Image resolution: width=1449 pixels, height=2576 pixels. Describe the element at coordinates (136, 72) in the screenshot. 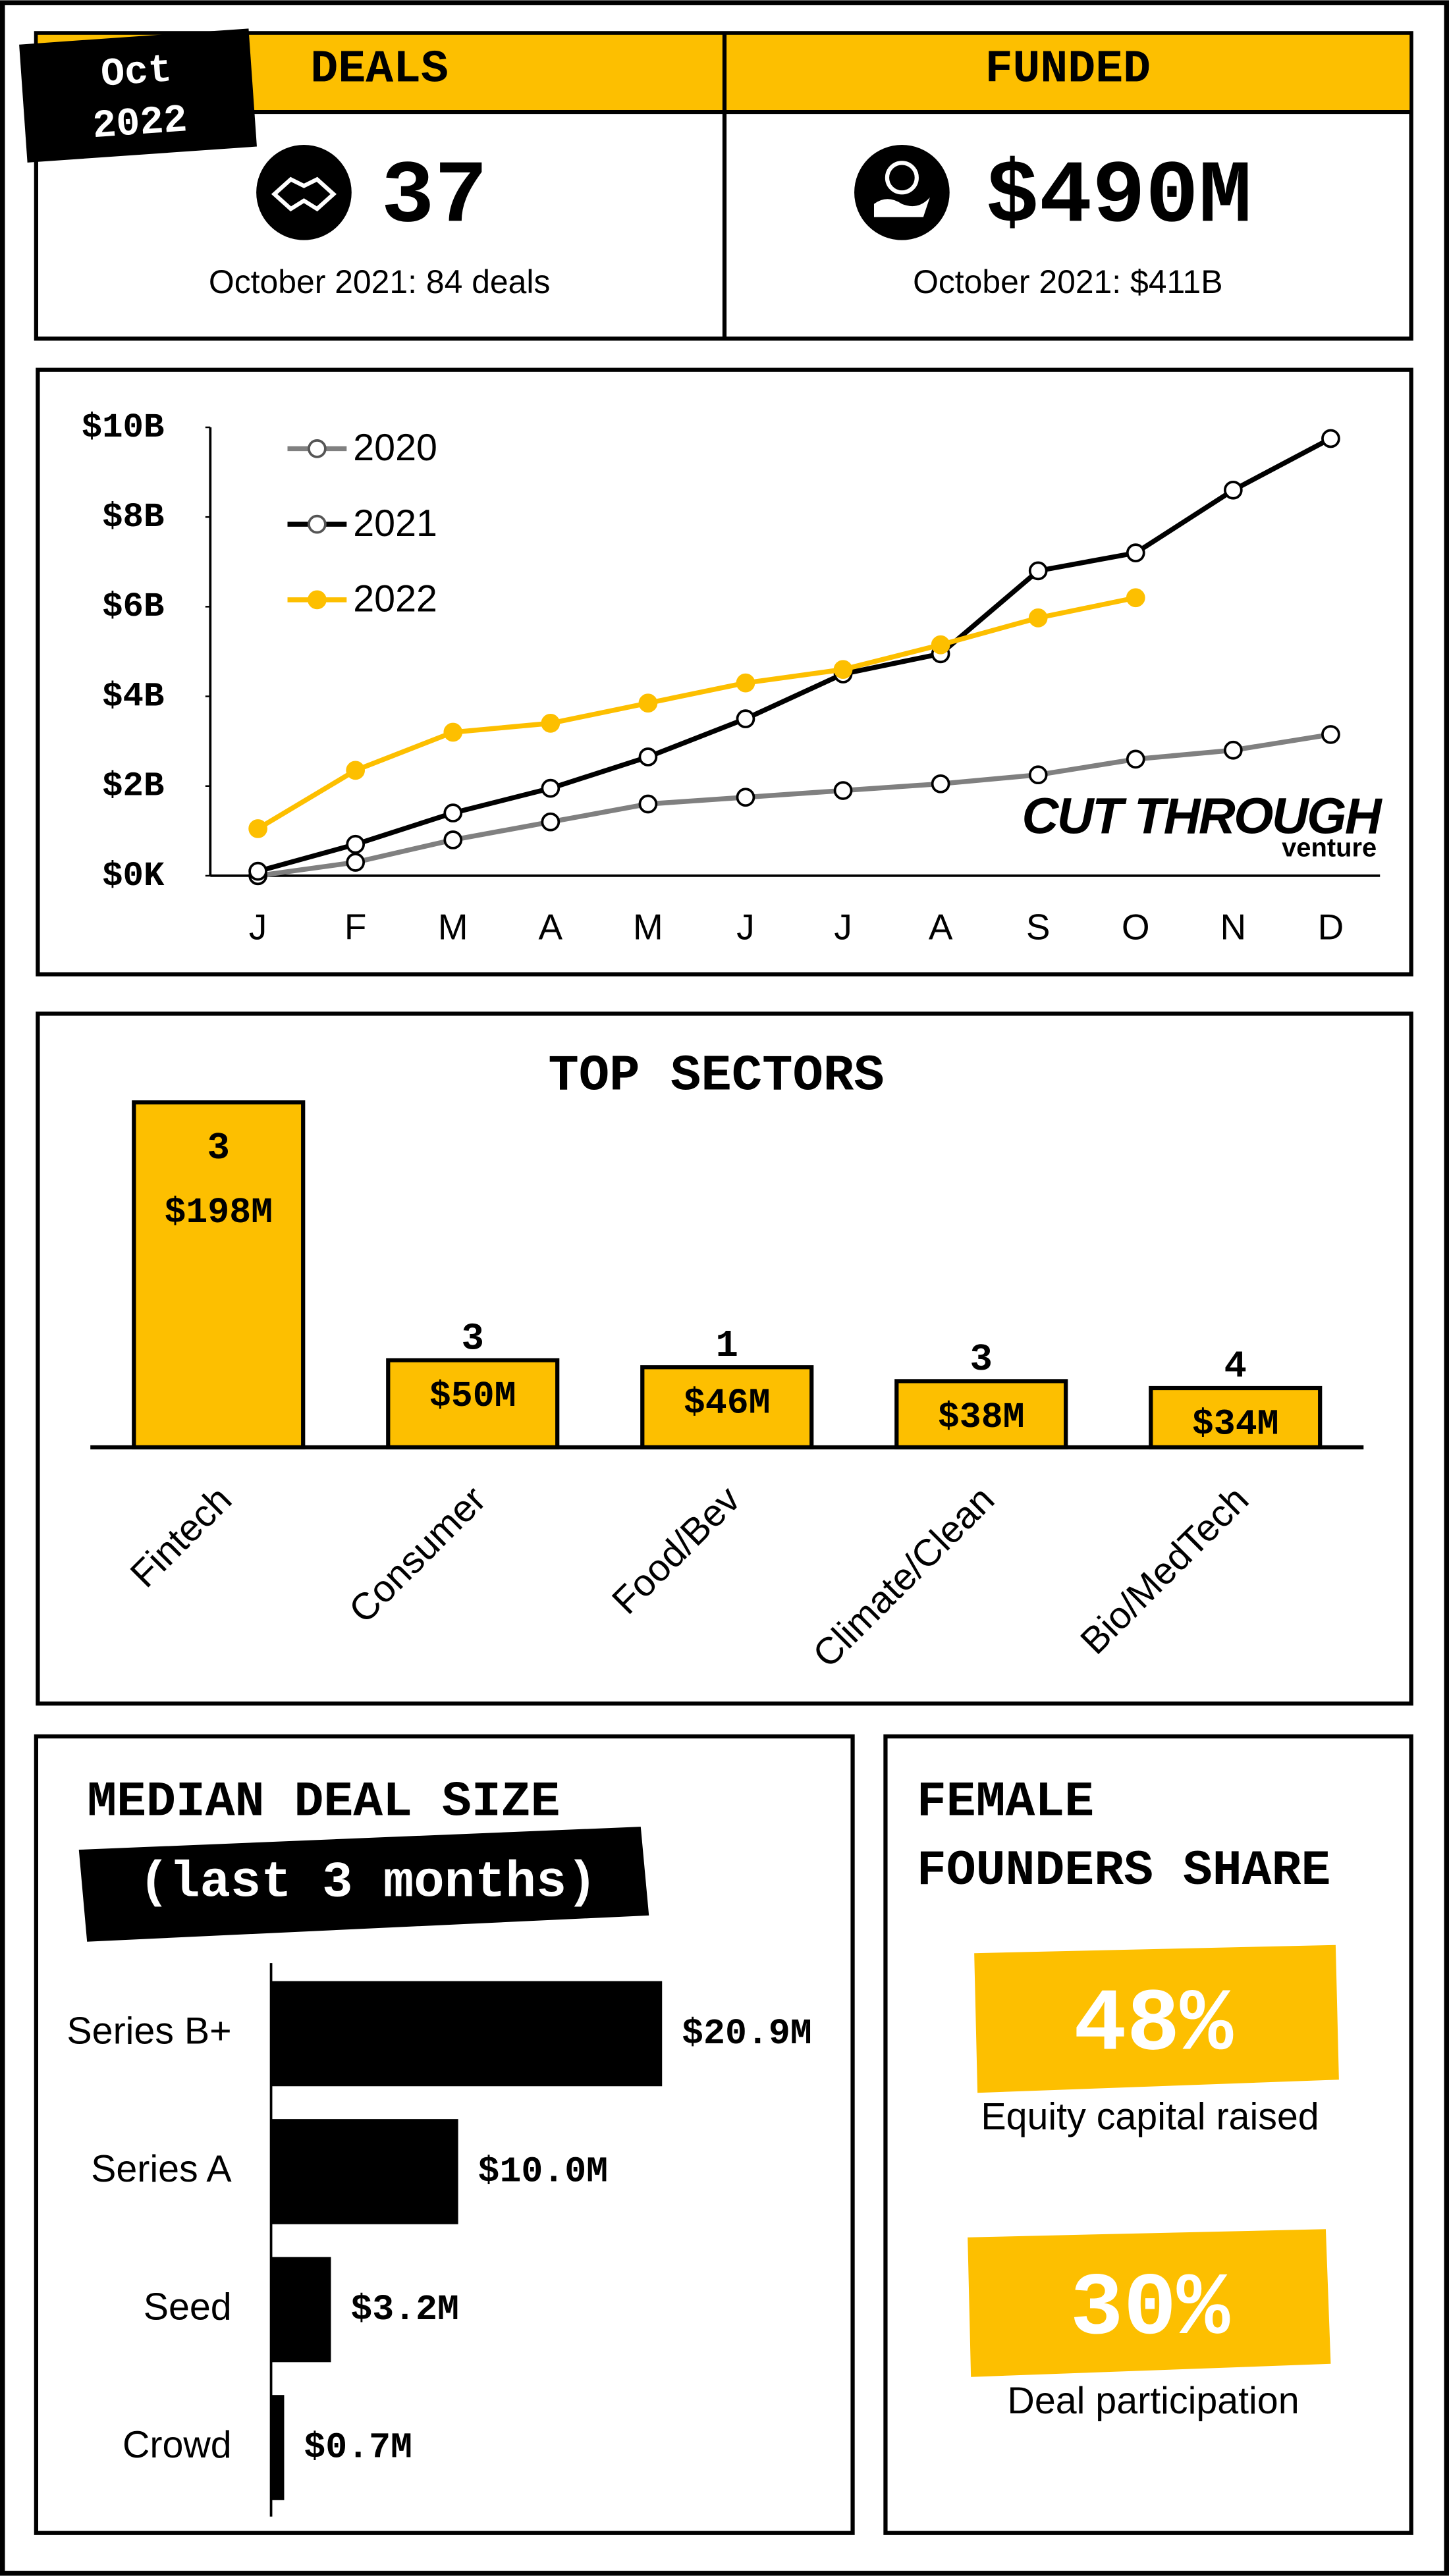

I see `badge-month: Oct` at that location.